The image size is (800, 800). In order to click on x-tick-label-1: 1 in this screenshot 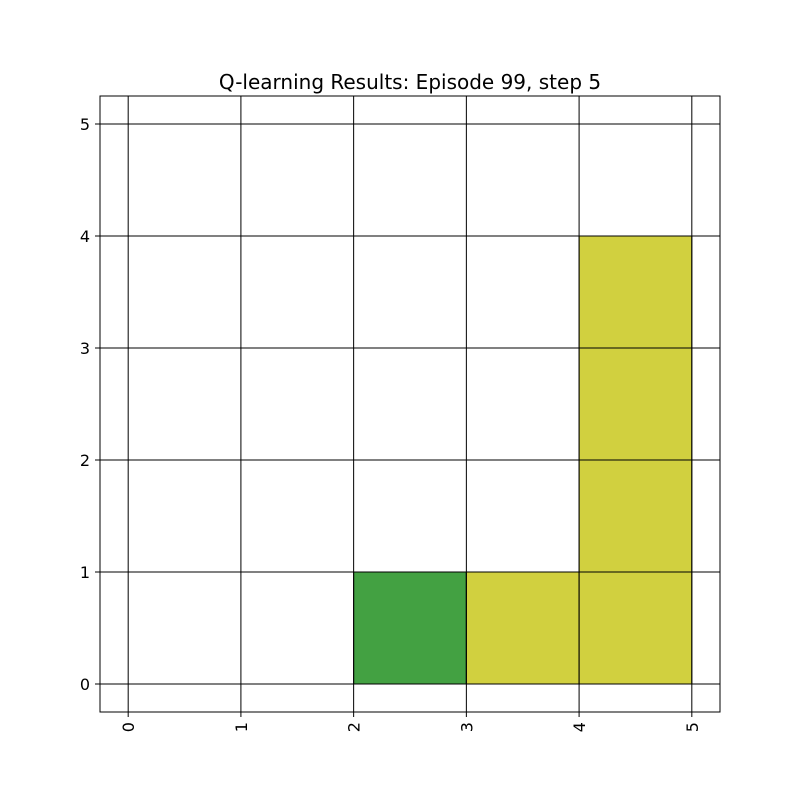, I will do `click(241, 727)`.